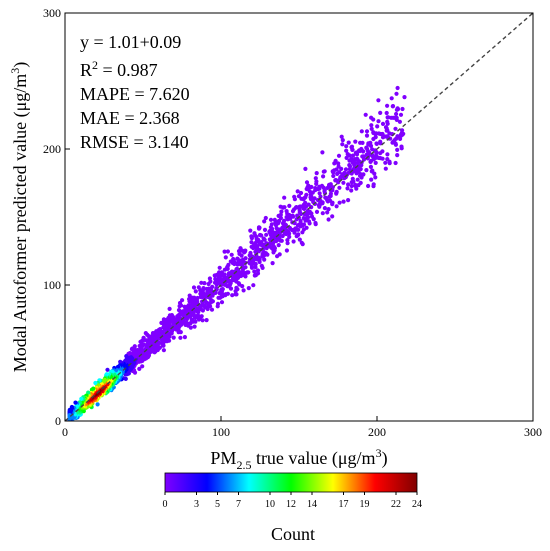 The image size is (550, 551). I want to click on r2-text: R2 = 0.987, so click(119, 69).